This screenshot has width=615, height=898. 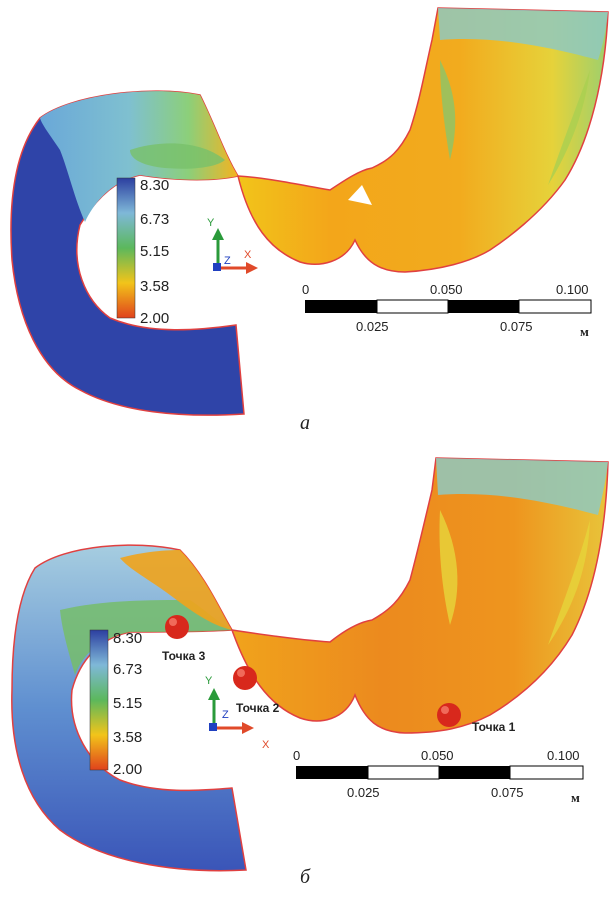 What do you see at coordinates (184, 656) in the screenshot?
I see `probe-point-3-label: Точка 3` at bounding box center [184, 656].